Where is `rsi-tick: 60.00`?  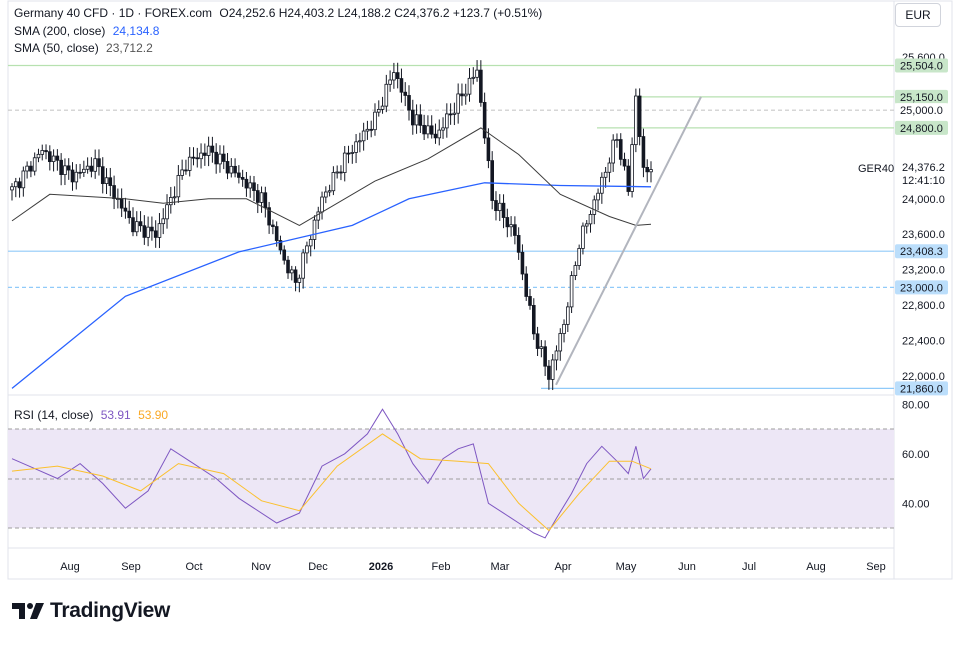
rsi-tick: 60.00 is located at coordinates (916, 455).